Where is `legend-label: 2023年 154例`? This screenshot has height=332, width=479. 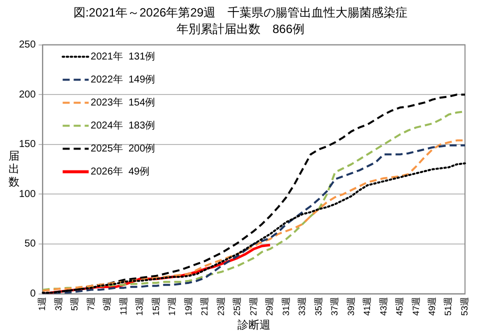 legend-label: 2023年 154例 is located at coordinates (123, 102).